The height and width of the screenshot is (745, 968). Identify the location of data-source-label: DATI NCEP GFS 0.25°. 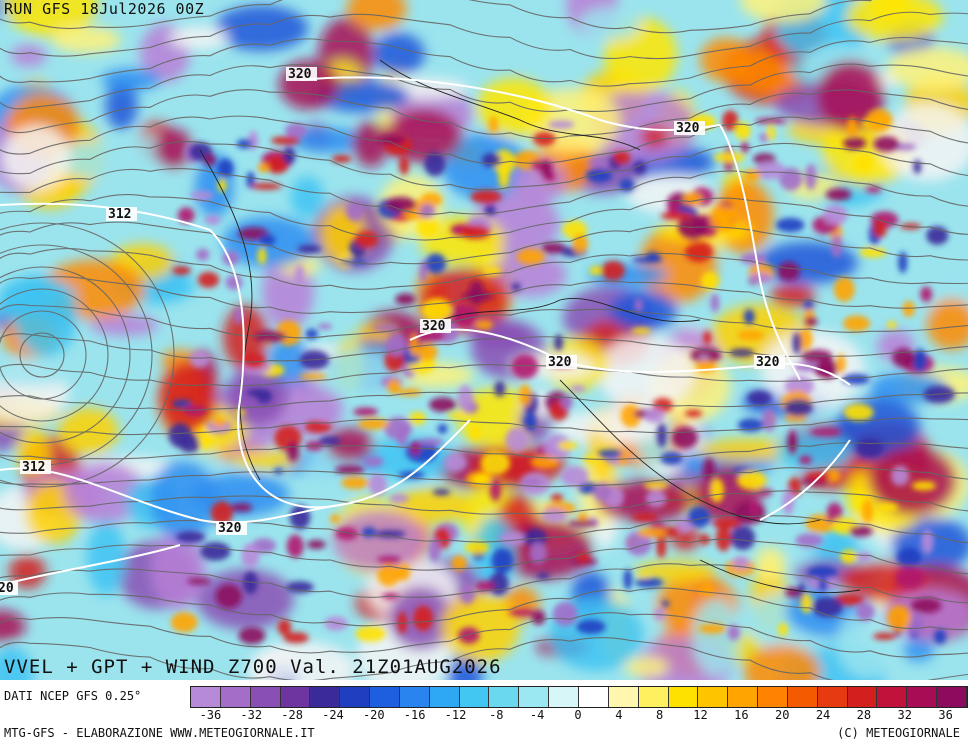
(73, 696).